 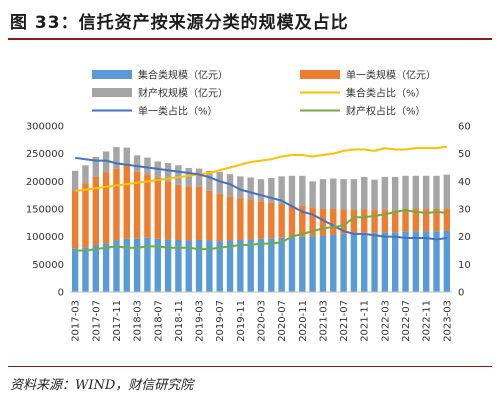 What do you see at coordinates (282, 321) in the screenshot?
I see `x-tick-label: 2020-07` at bounding box center [282, 321].